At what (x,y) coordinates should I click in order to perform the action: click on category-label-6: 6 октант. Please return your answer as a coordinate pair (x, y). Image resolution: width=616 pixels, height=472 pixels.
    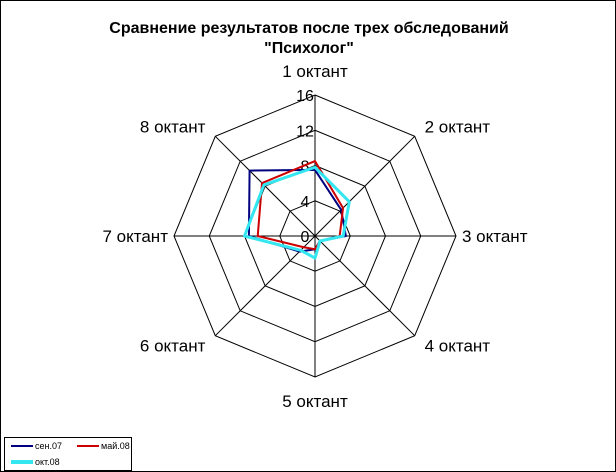
    Looking at the image, I should click on (173, 346).